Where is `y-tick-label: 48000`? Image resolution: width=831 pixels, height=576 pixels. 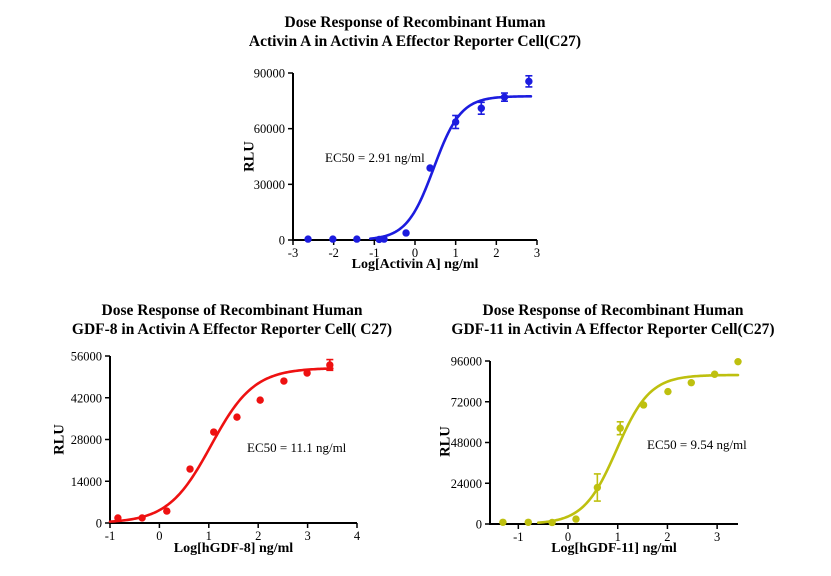
y-tick-label: 48000 is located at coordinates (466, 443).